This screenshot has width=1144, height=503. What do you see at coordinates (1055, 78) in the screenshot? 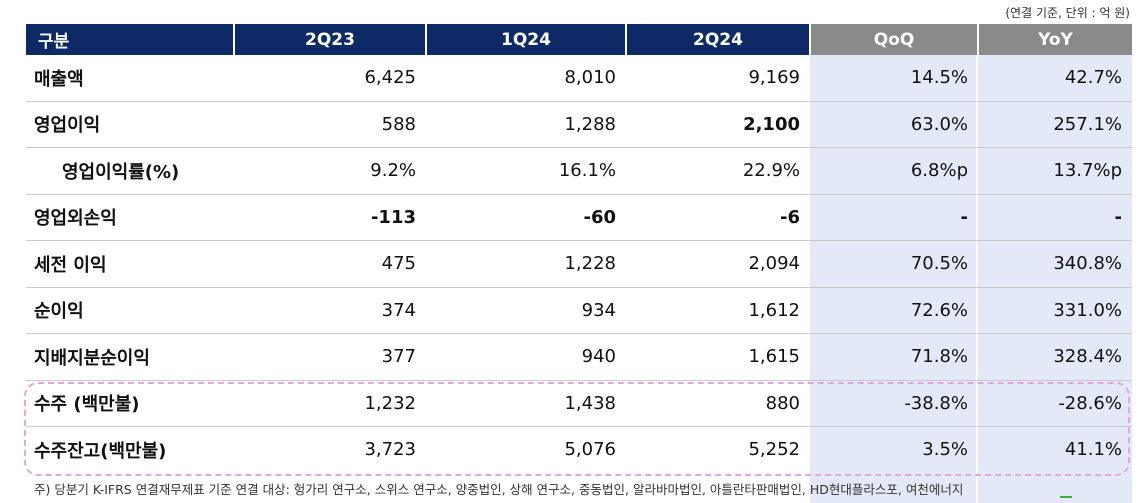
I see `cell-yoy: 42.7%` at bounding box center [1055, 78].